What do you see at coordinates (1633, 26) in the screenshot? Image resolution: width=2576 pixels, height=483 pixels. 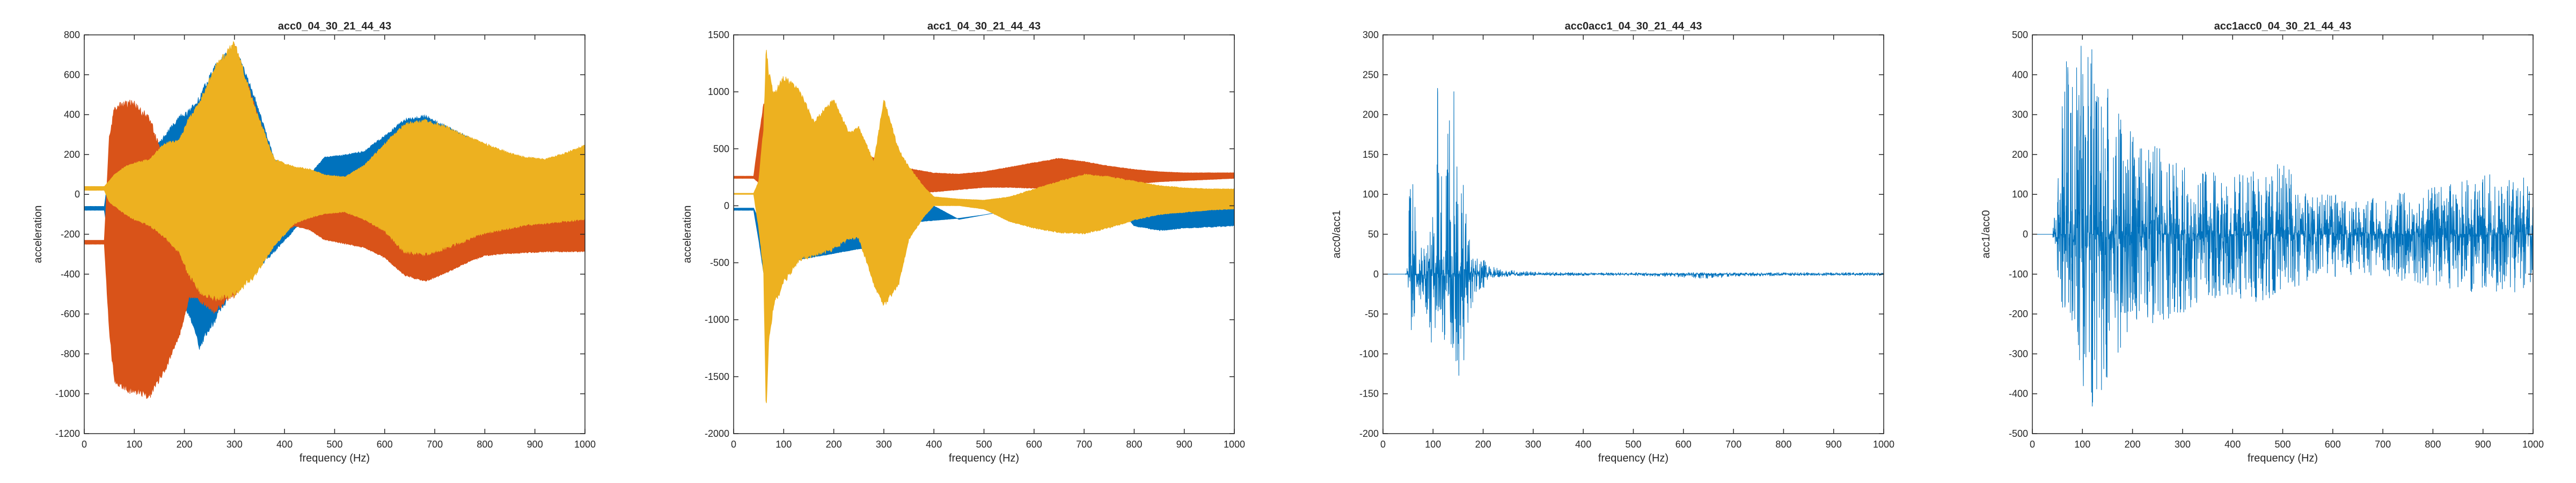 I see `chart-title: acc0acc1_04_30_21_44_43` at bounding box center [1633, 26].